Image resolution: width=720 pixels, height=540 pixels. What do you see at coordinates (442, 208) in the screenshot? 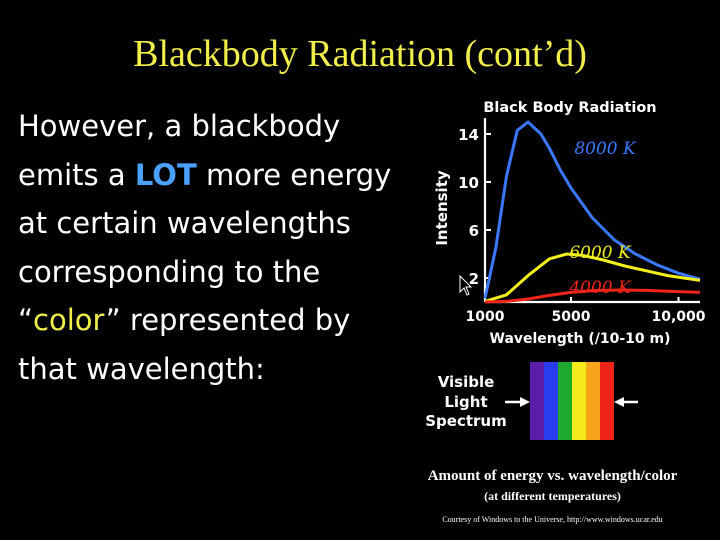
I see `y-axis-label: Intensity` at bounding box center [442, 208].